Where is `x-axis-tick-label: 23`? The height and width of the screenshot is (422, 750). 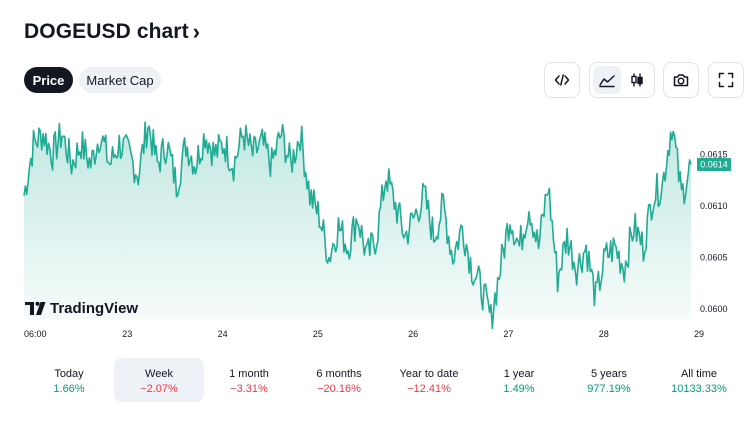 x-axis-tick-label: 23 is located at coordinates (127, 334).